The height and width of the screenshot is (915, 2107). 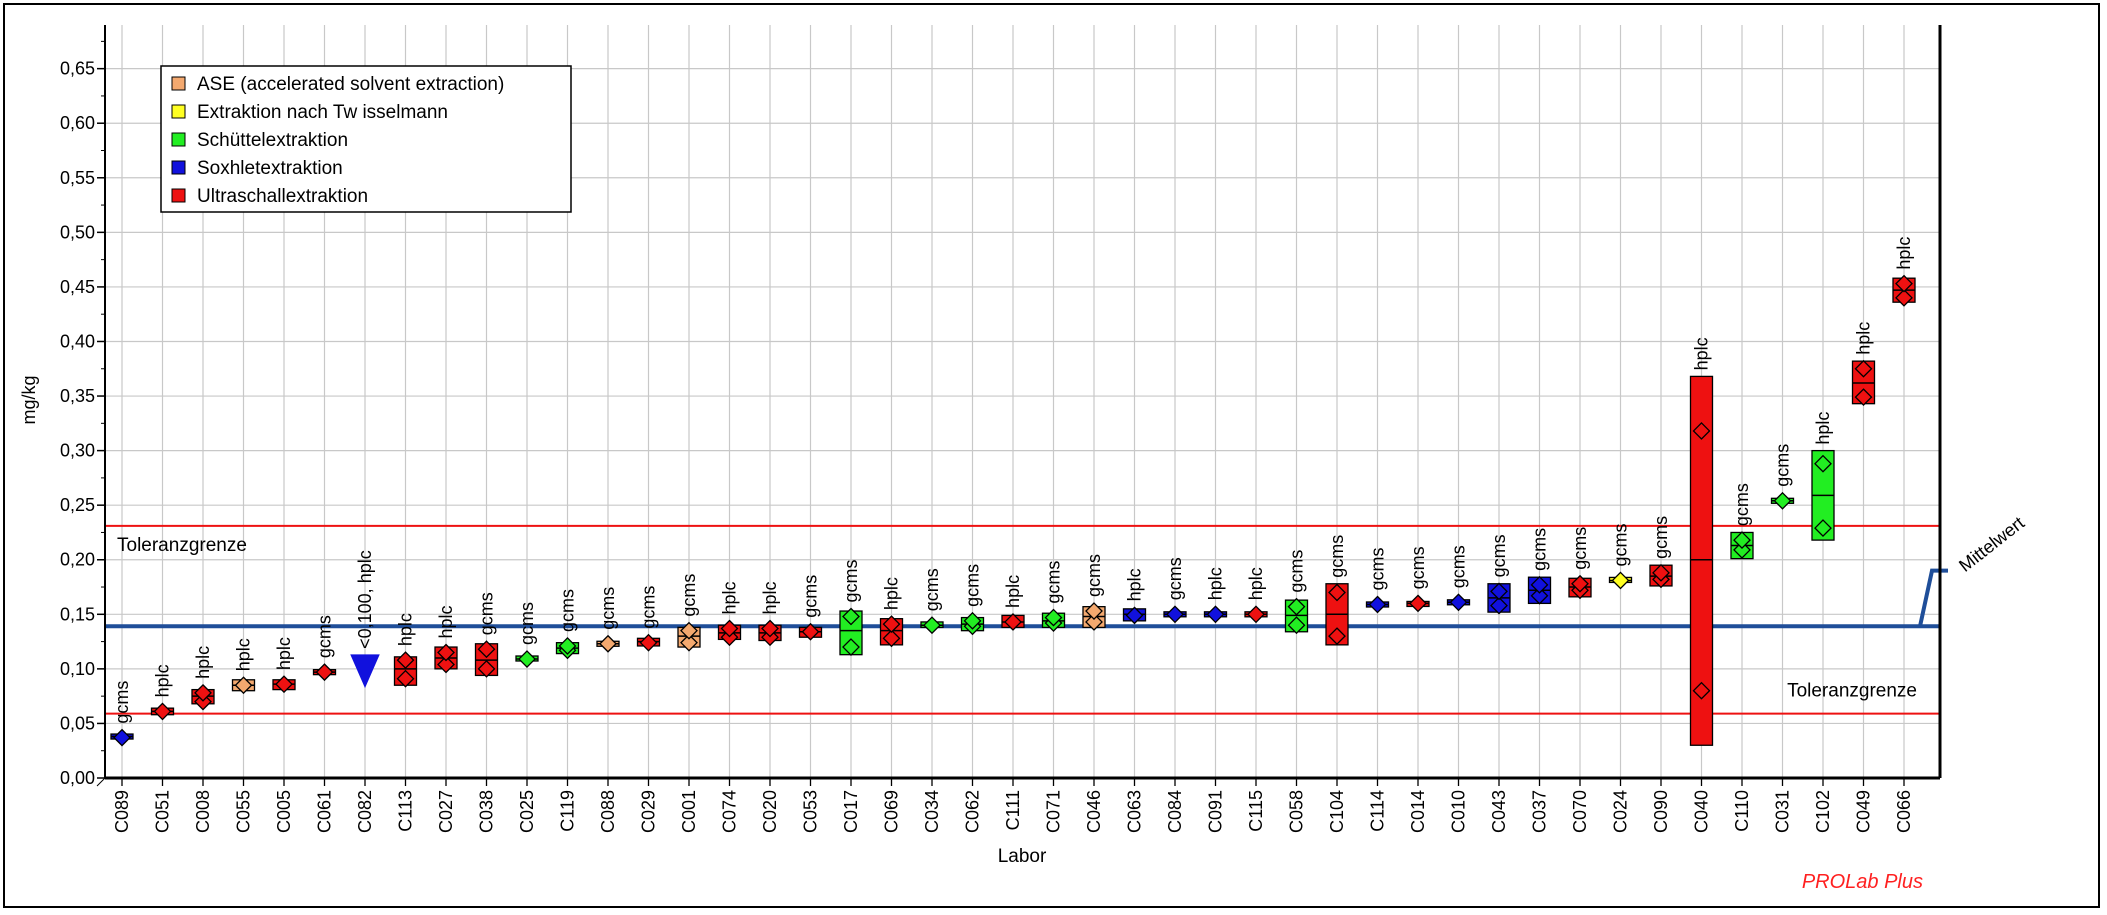 What do you see at coordinates (365, 599) in the screenshot?
I see `method-label: <0,100, hplc` at bounding box center [365, 599].